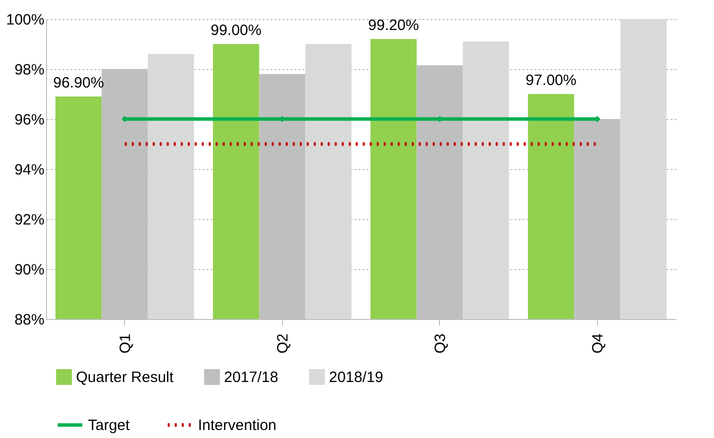 Image resolution: width=714 pixels, height=438 pixels. Describe the element at coordinates (29, 220) in the screenshot. I see `y-tick-label: 92%` at that location.